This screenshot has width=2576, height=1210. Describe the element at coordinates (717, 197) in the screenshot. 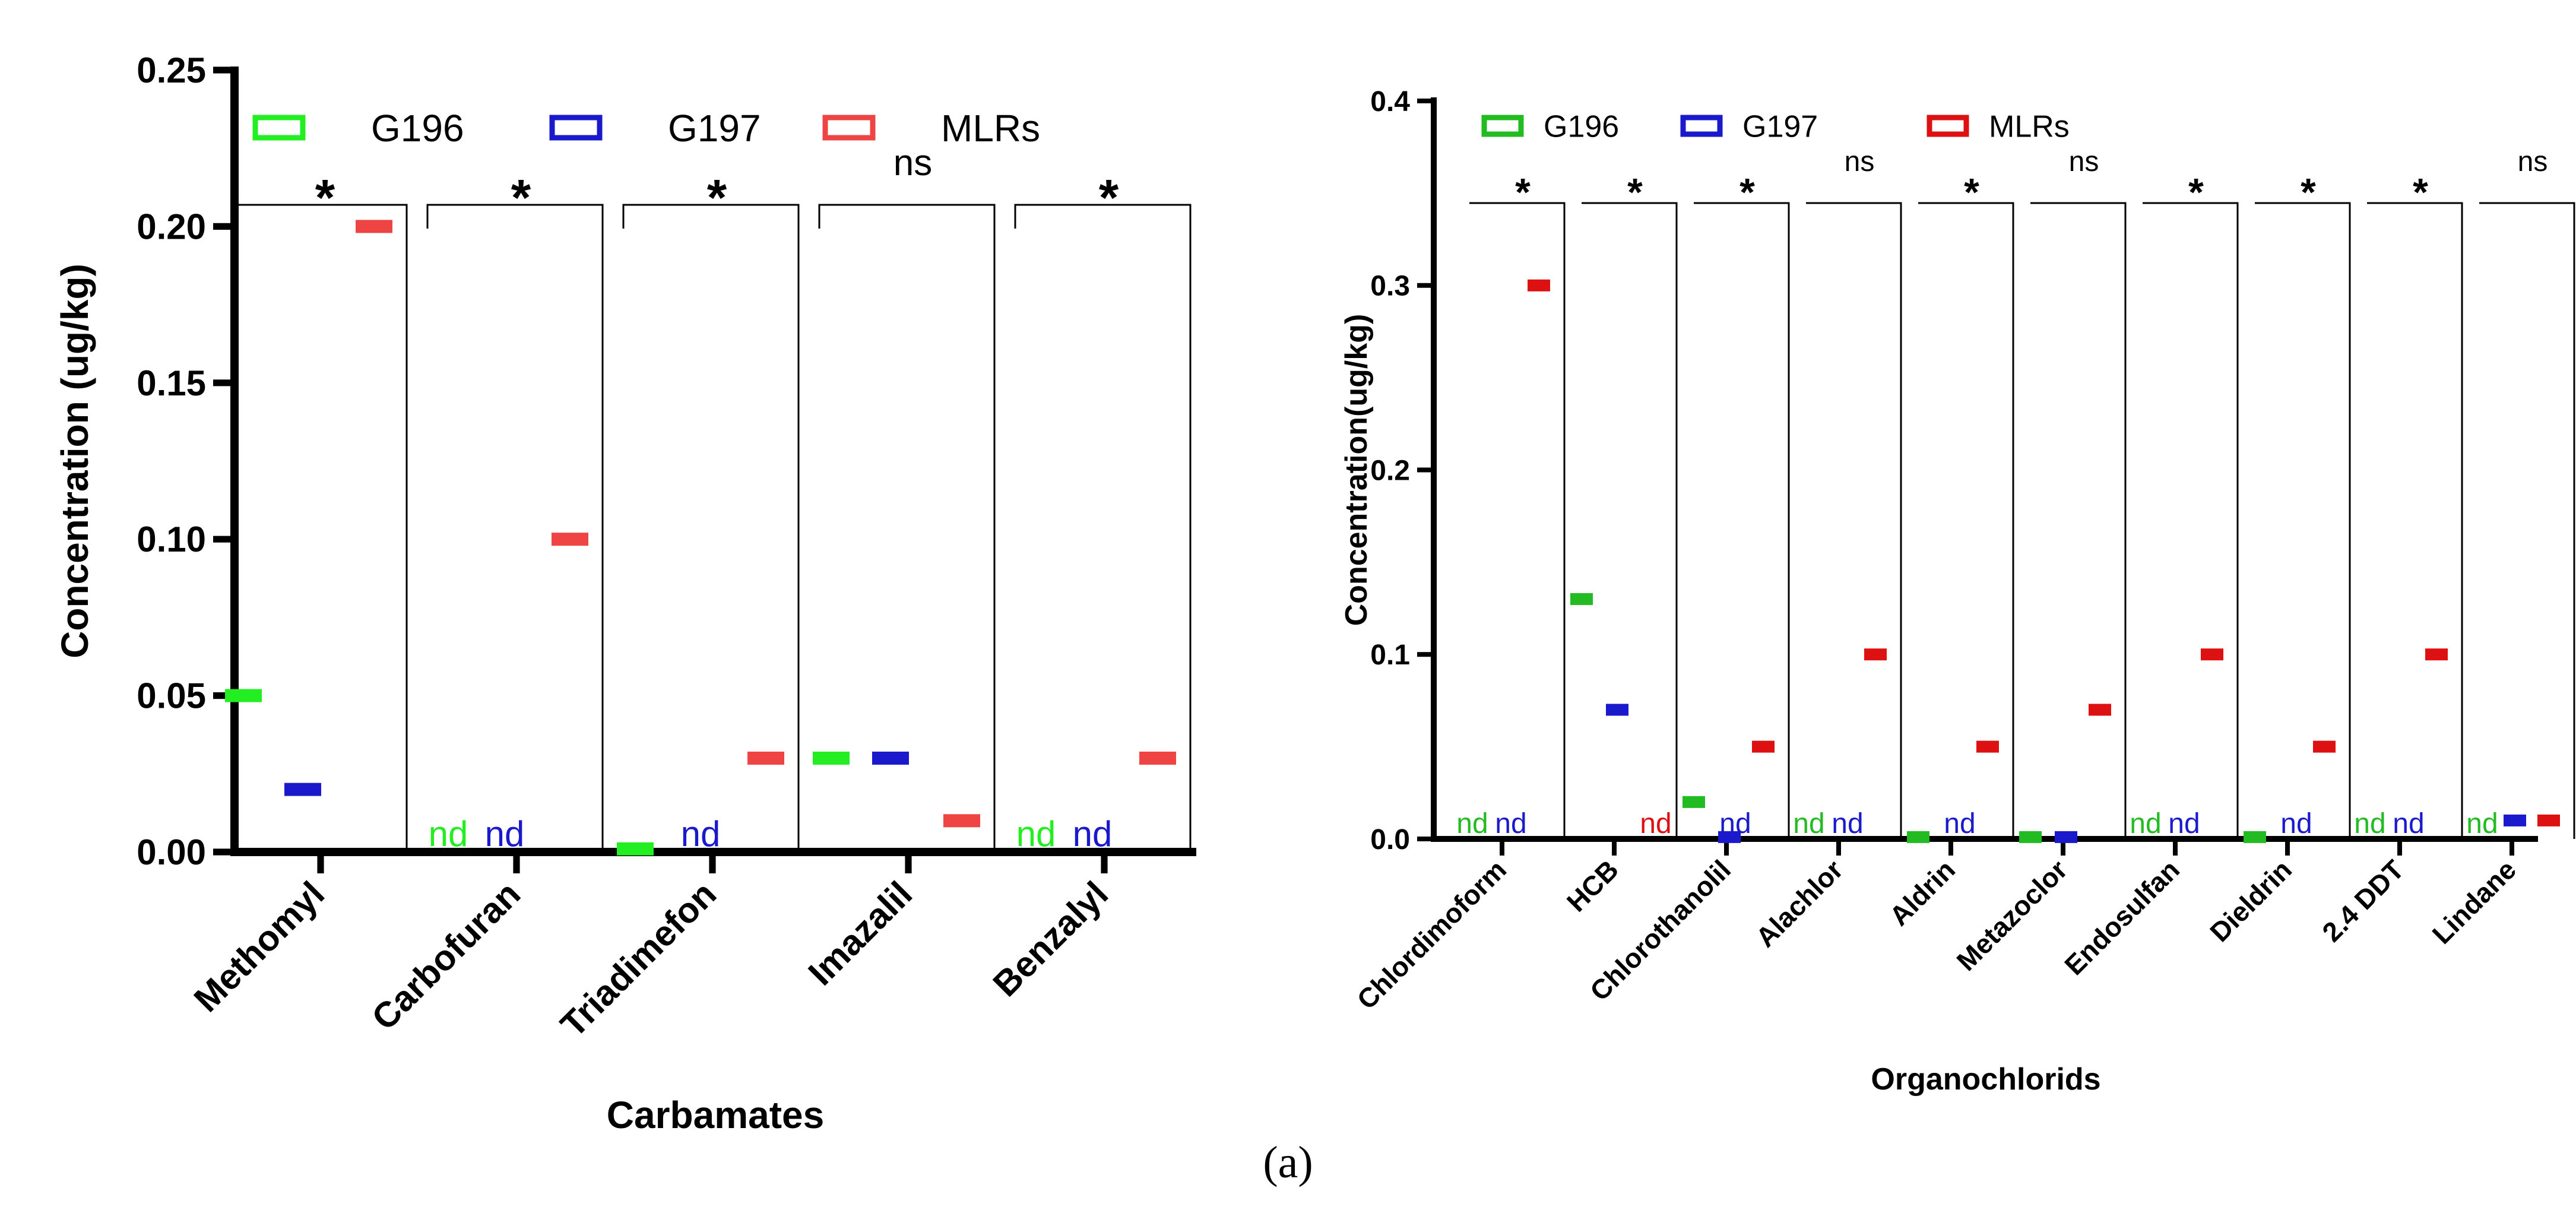

I see `chart1-significance-triadimefon: *` at that location.